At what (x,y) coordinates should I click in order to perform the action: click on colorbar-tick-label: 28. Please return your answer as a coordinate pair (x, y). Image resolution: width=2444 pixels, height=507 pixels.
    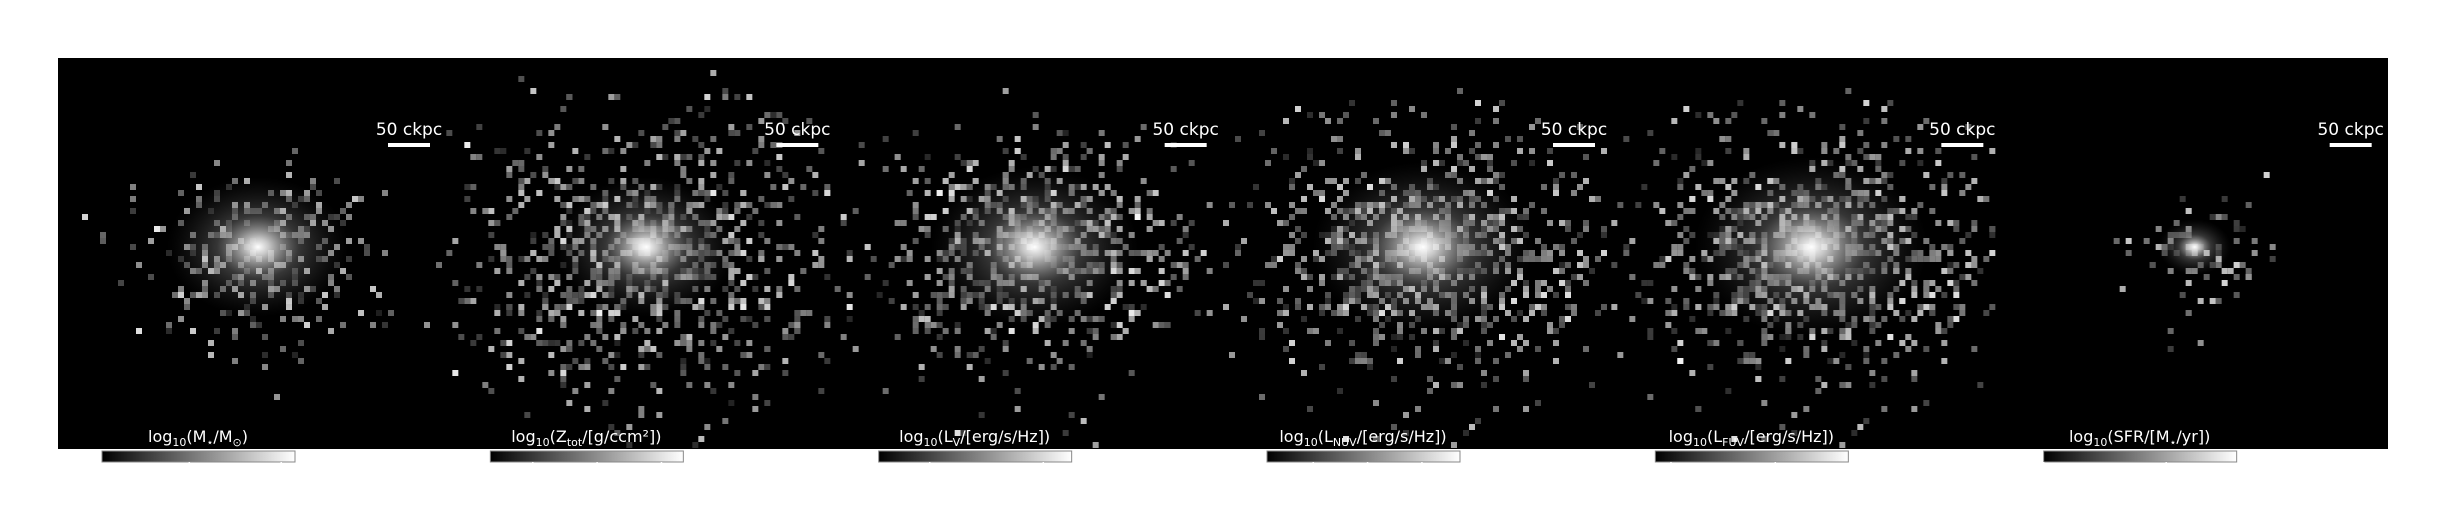
    Looking at the image, I should click on (1043, 480).